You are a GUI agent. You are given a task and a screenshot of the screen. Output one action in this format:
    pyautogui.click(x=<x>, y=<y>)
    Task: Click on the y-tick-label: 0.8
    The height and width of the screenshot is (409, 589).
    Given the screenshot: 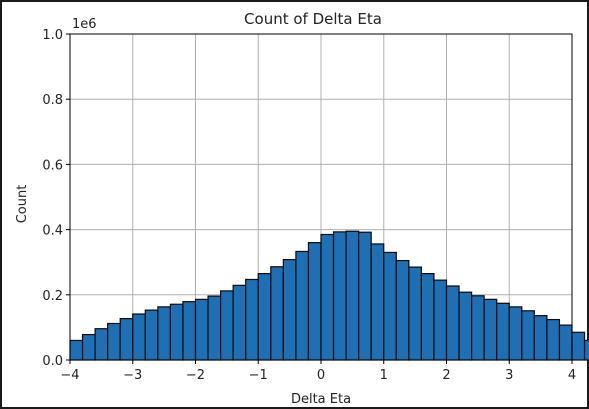 What is the action you would take?
    pyautogui.click(x=52, y=100)
    